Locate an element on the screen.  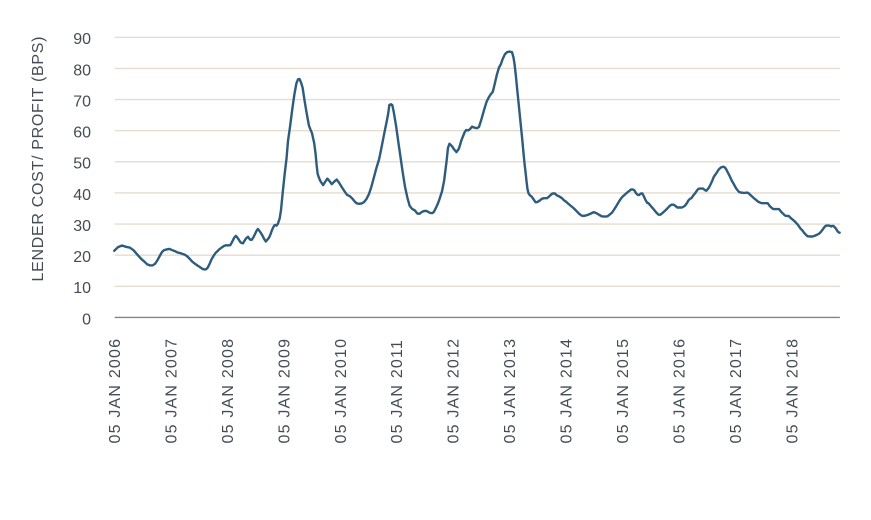
svg-text: 90 is located at coordinates (82, 39).